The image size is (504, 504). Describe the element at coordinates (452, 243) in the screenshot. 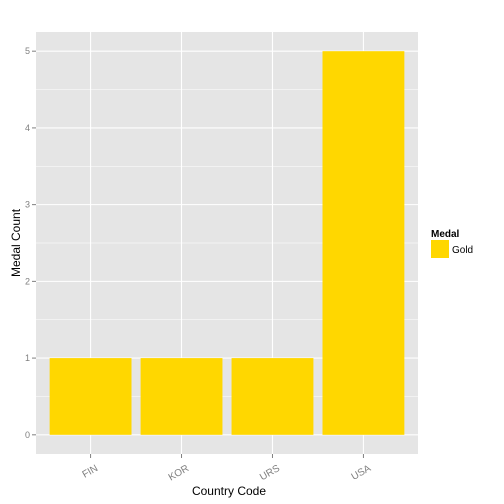

I see `legend: Medal Gold` at that location.